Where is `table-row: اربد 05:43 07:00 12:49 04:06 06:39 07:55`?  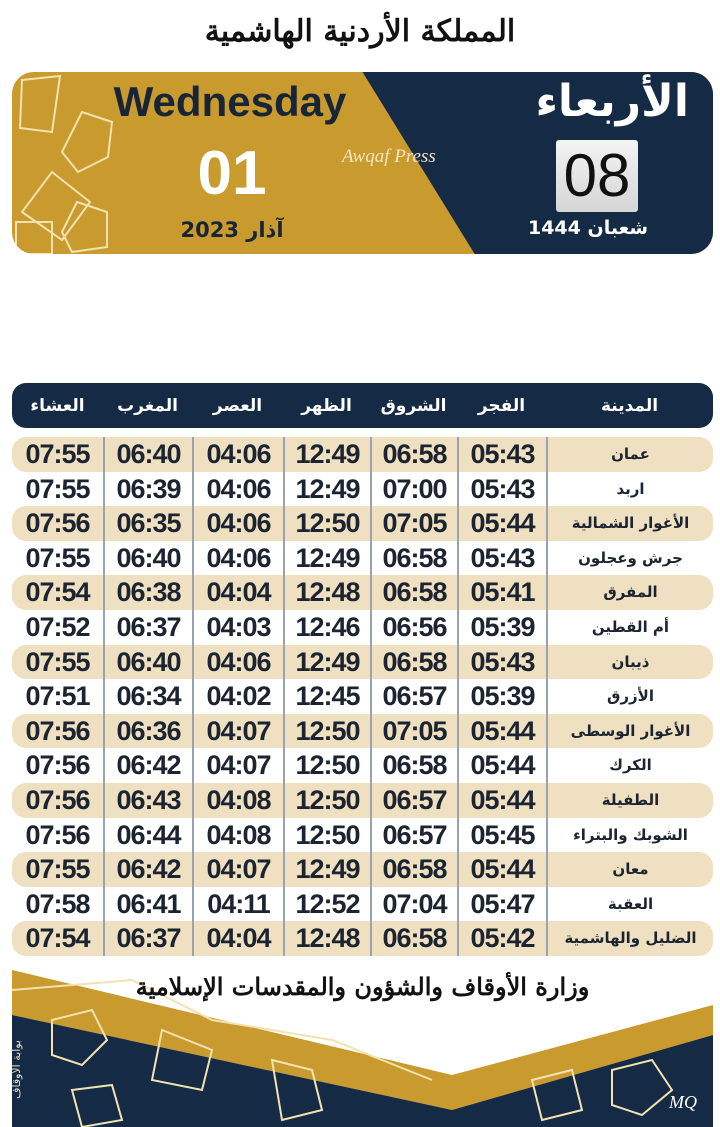
table-row: اربد 05:43 07:00 12:49 04:06 06:39 07:55 is located at coordinates (362, 489).